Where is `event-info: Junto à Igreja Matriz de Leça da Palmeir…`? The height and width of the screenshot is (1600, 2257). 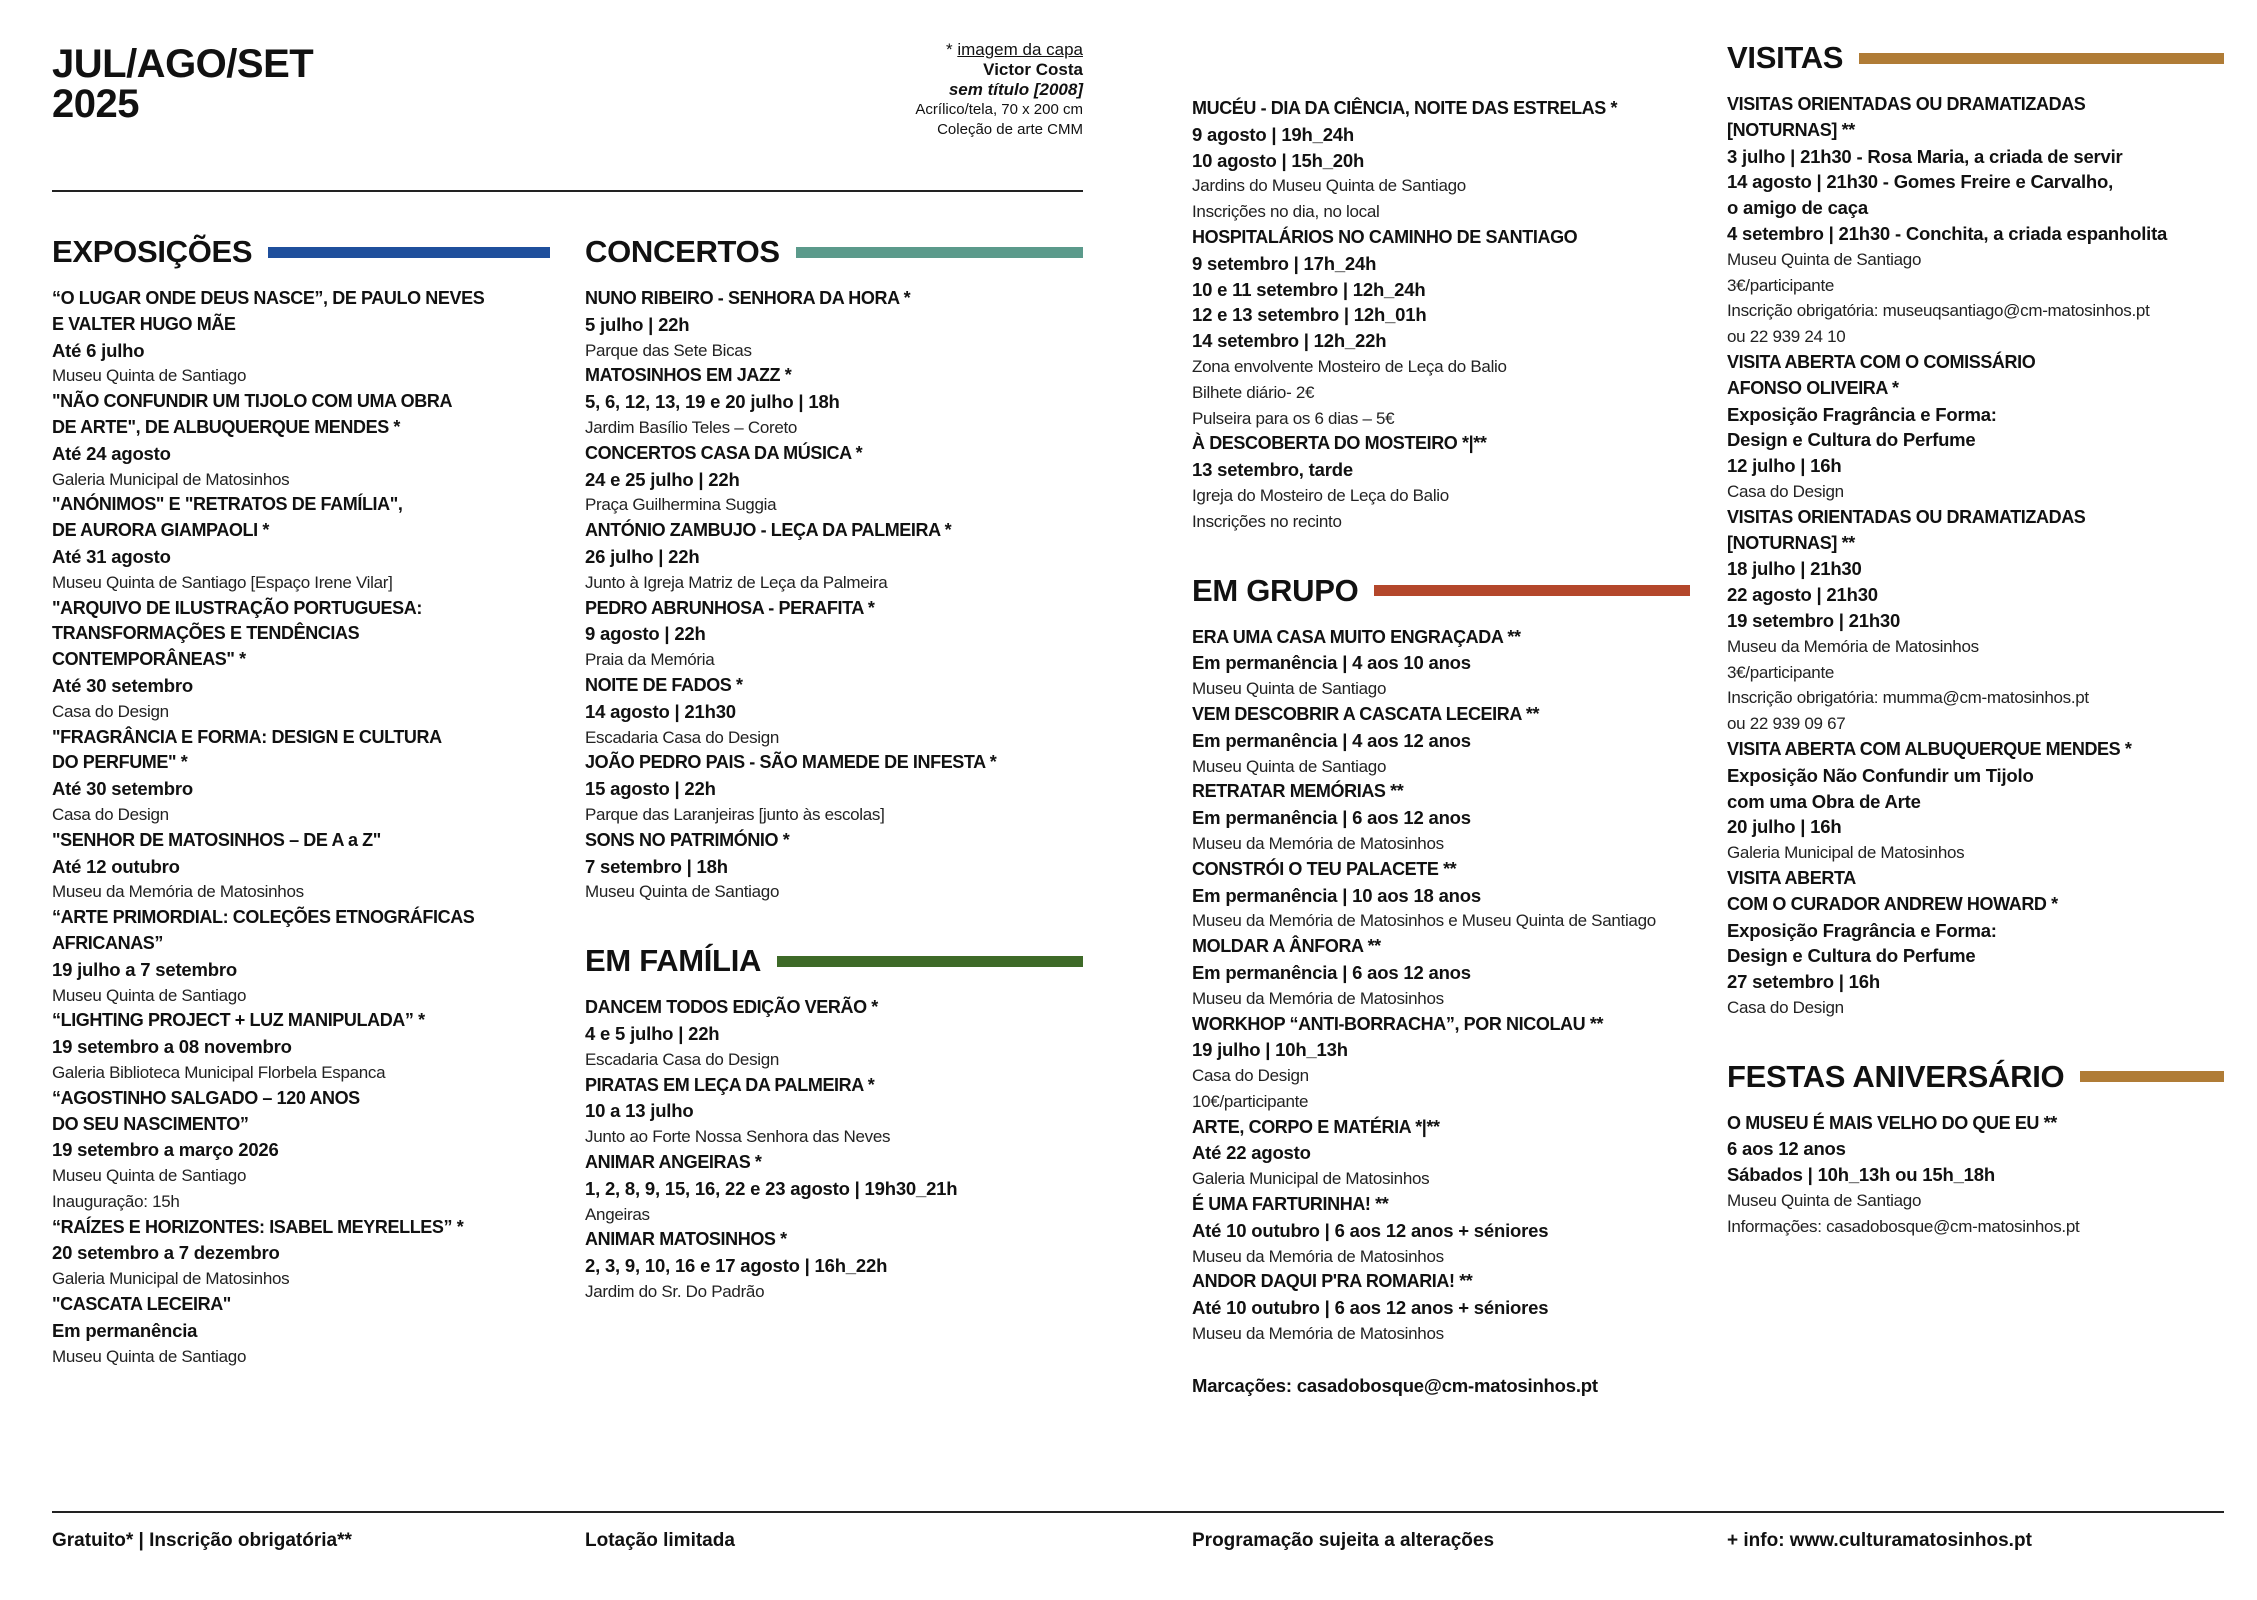 event-info: Junto à Igreja Matriz de Leça da Palmeir… is located at coordinates (736, 582).